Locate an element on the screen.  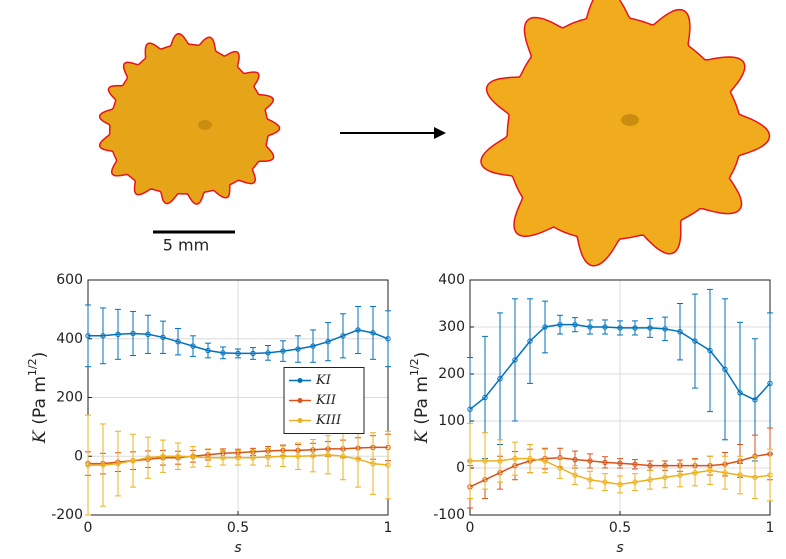
arrow-head is located at coordinates (440, 133).